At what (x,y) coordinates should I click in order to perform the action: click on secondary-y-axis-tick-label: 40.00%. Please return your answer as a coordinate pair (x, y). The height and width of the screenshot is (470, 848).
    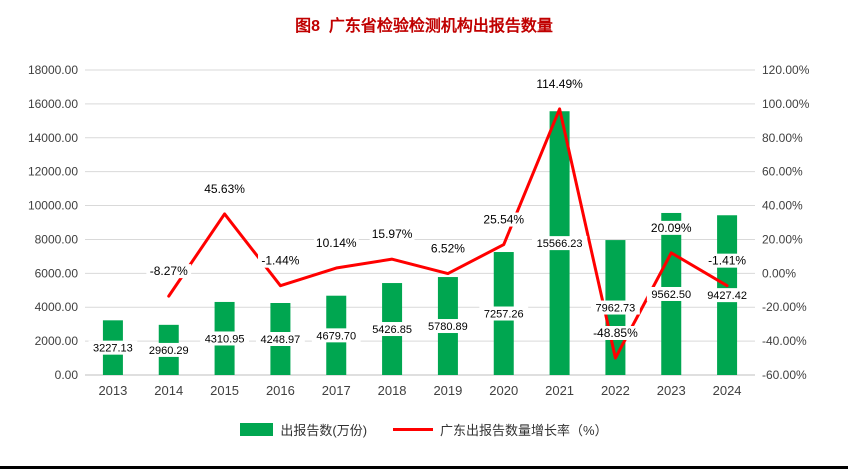
    Looking at the image, I should click on (782, 206).